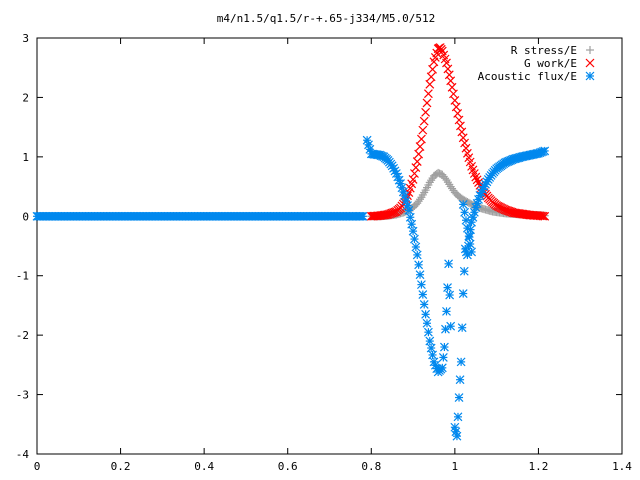  Describe the element at coordinates (326, 18) in the screenshot. I see `chart-title: m4/n1.5/q1.5/r-+.65-j334/M5.0/512` at that location.